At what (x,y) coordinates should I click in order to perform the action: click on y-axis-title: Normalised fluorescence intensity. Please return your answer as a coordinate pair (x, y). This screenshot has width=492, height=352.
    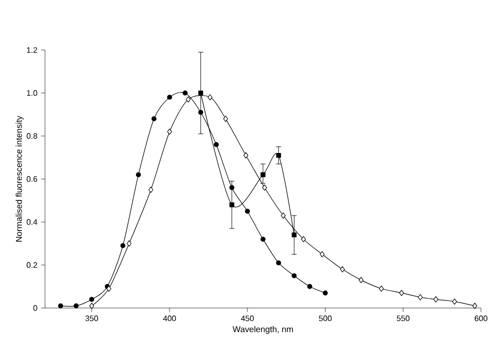
    Looking at the image, I should click on (20, 179).